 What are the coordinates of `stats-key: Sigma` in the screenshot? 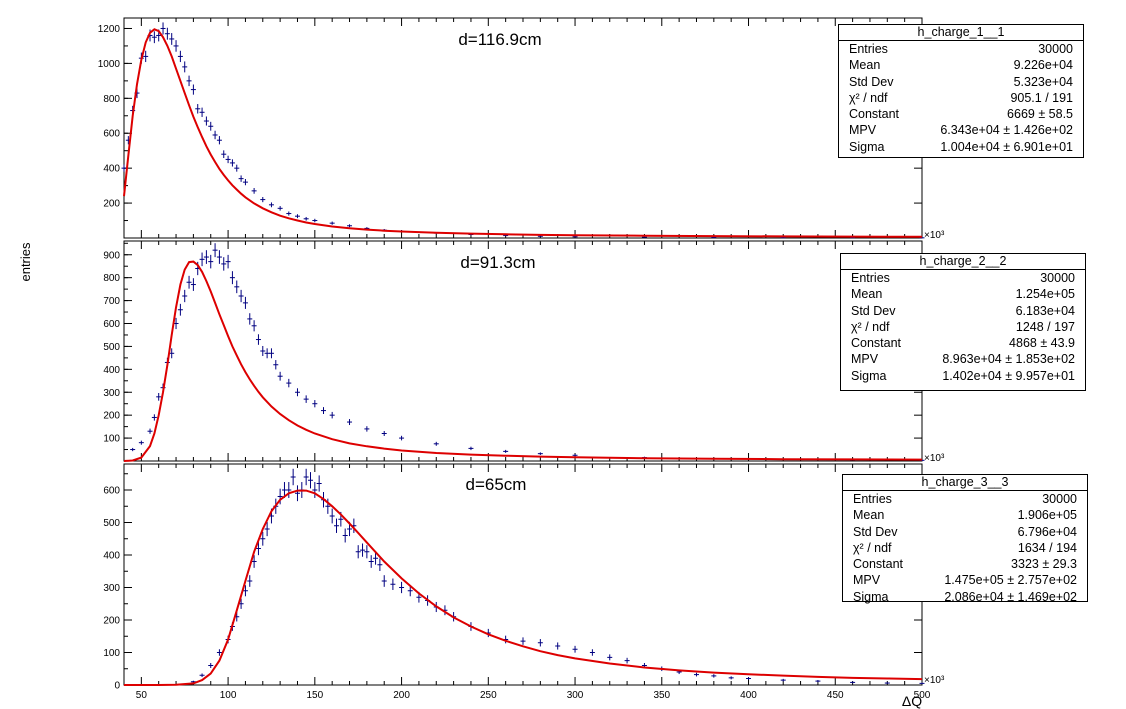 It's located at (871, 596).